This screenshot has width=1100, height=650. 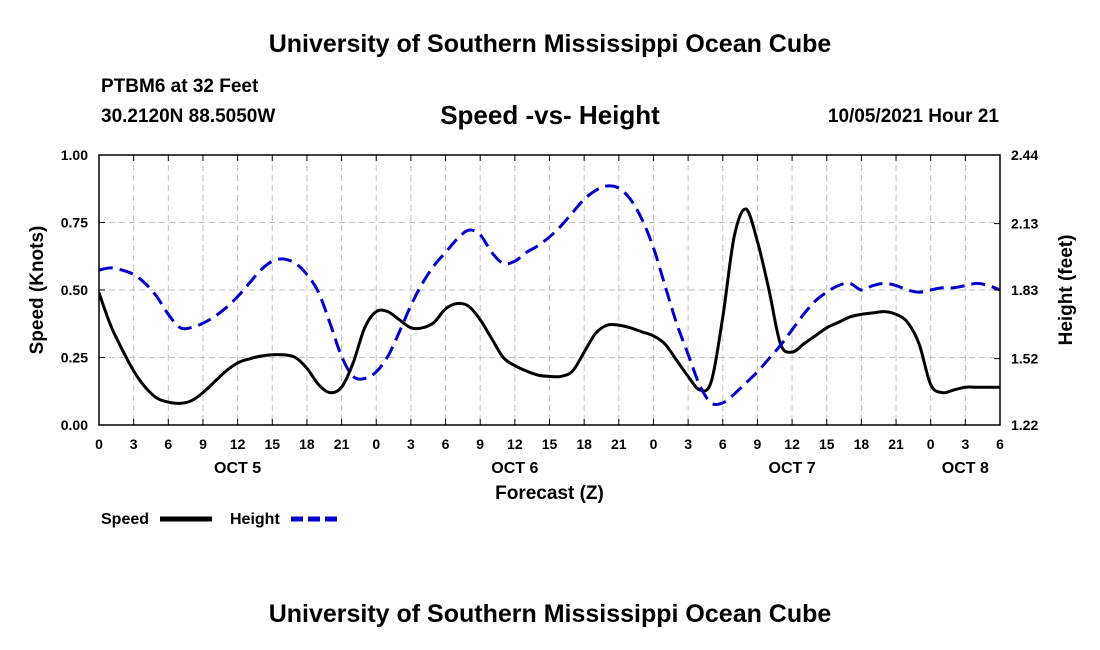 I want to click on y2-tick-label: 2.44, so click(x=1024, y=155).